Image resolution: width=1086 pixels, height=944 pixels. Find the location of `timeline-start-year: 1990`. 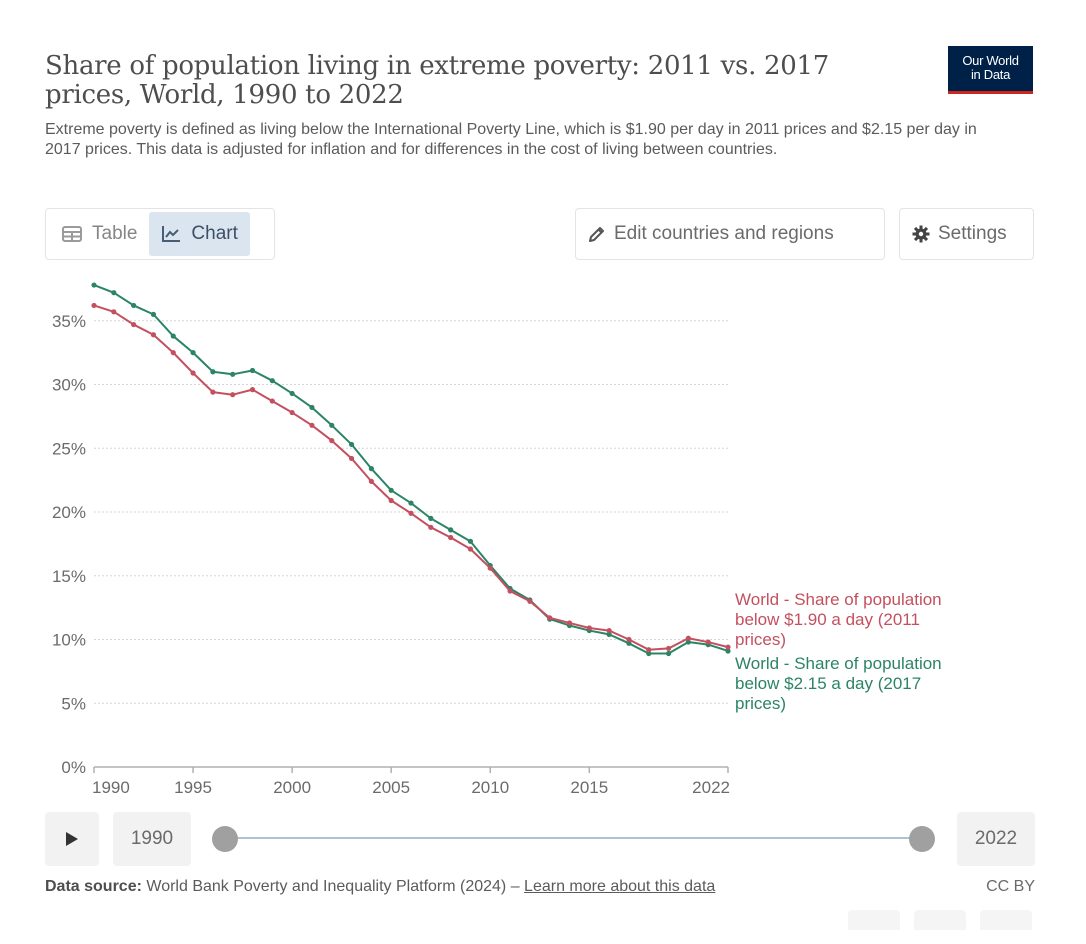

timeline-start-year: 1990 is located at coordinates (152, 839).